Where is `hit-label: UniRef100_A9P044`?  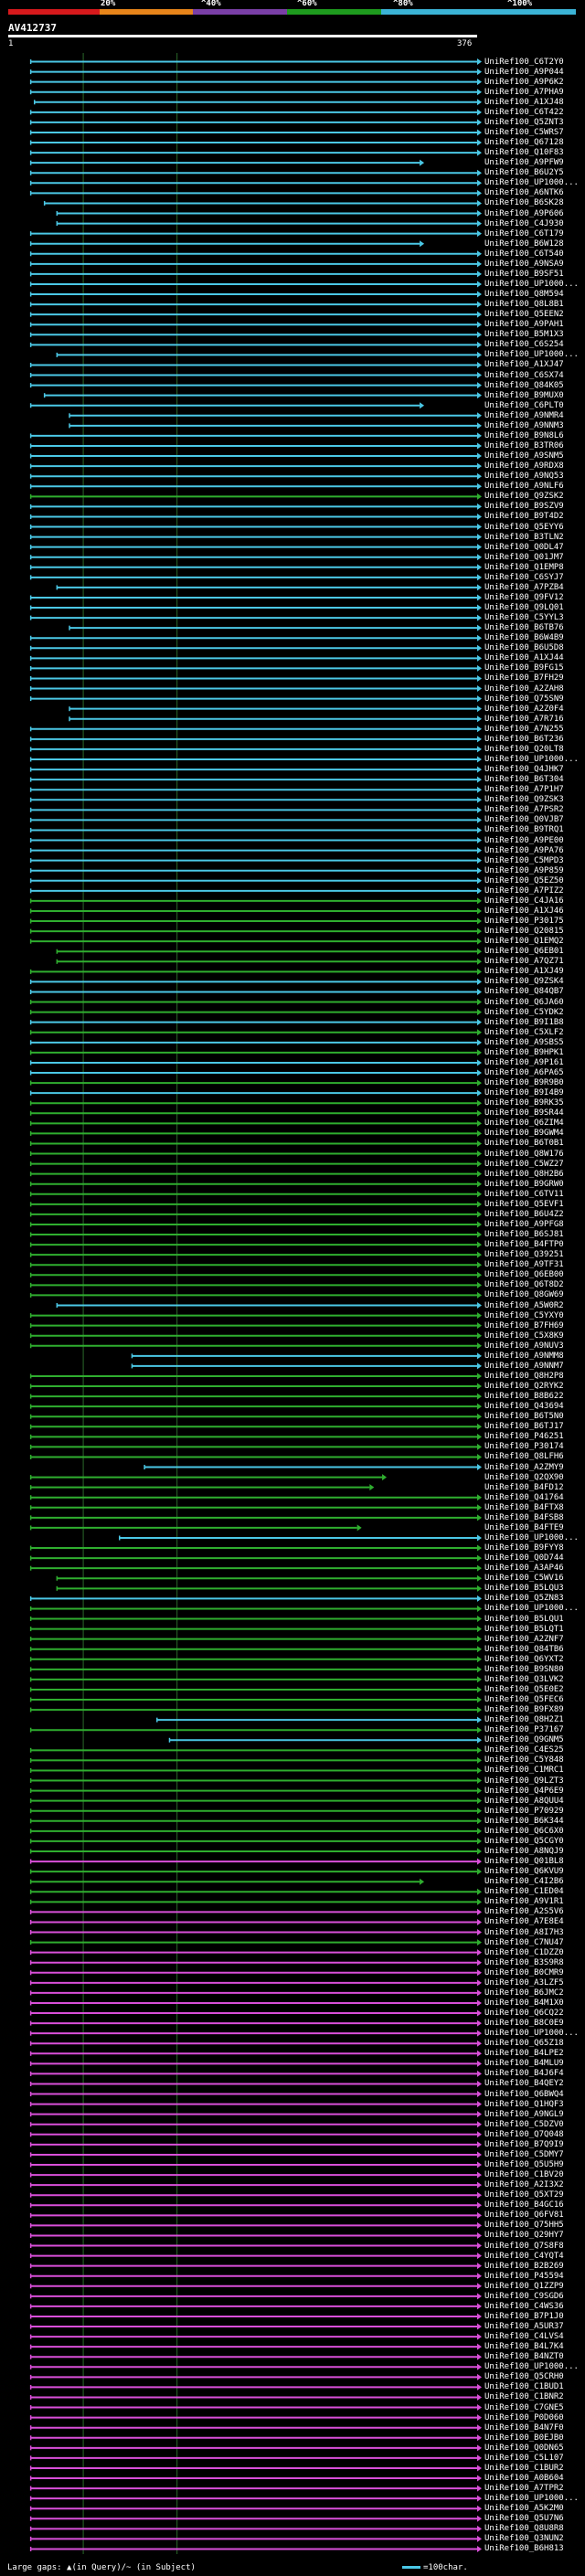 hit-label: UniRef100_A9P044 is located at coordinates (524, 72).